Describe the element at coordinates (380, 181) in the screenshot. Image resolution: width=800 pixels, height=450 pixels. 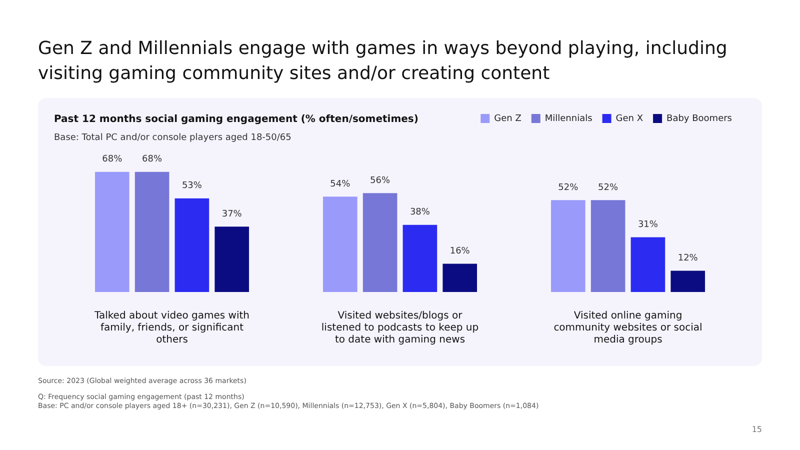
I see `data-label: 56%` at that location.